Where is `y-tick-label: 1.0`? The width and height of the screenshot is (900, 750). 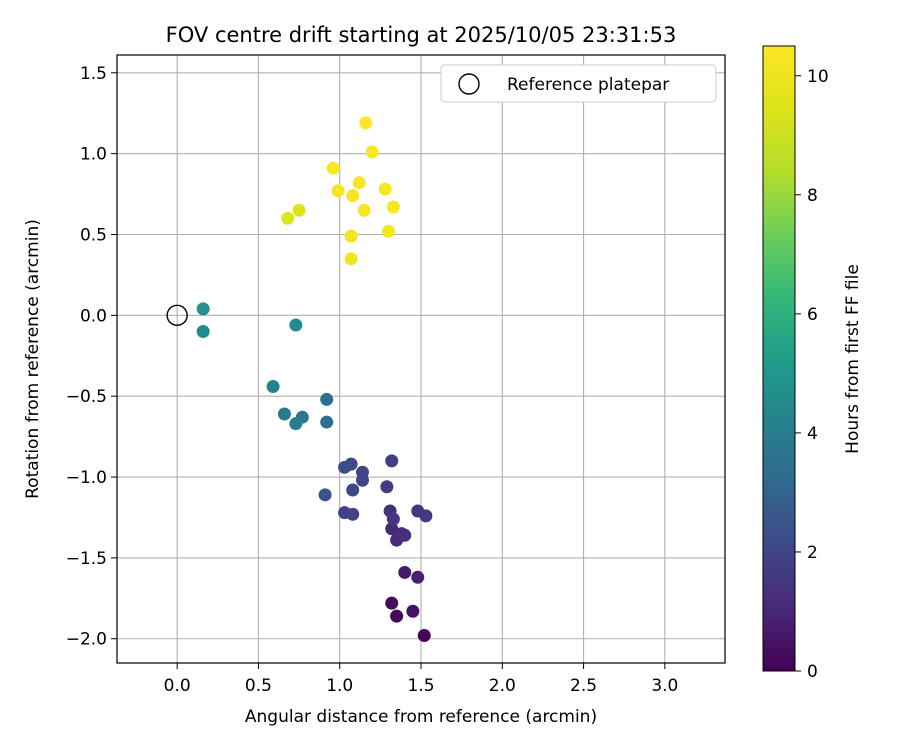 y-tick-label: 1.0 is located at coordinates (93, 155).